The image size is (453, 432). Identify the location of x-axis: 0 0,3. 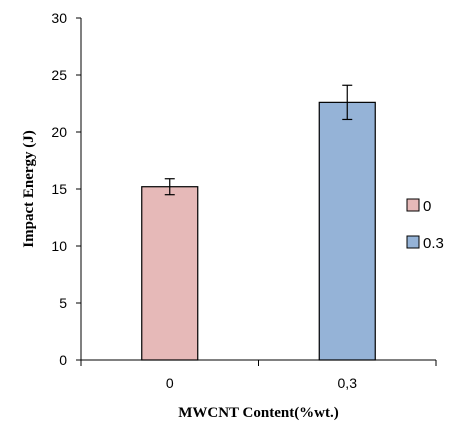
(258, 375).